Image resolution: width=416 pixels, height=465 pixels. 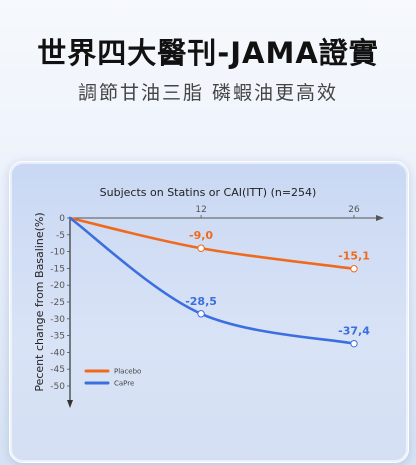 What do you see at coordinates (57, 353) in the screenshot?
I see `y-tick-label: -40` at bounding box center [57, 353].